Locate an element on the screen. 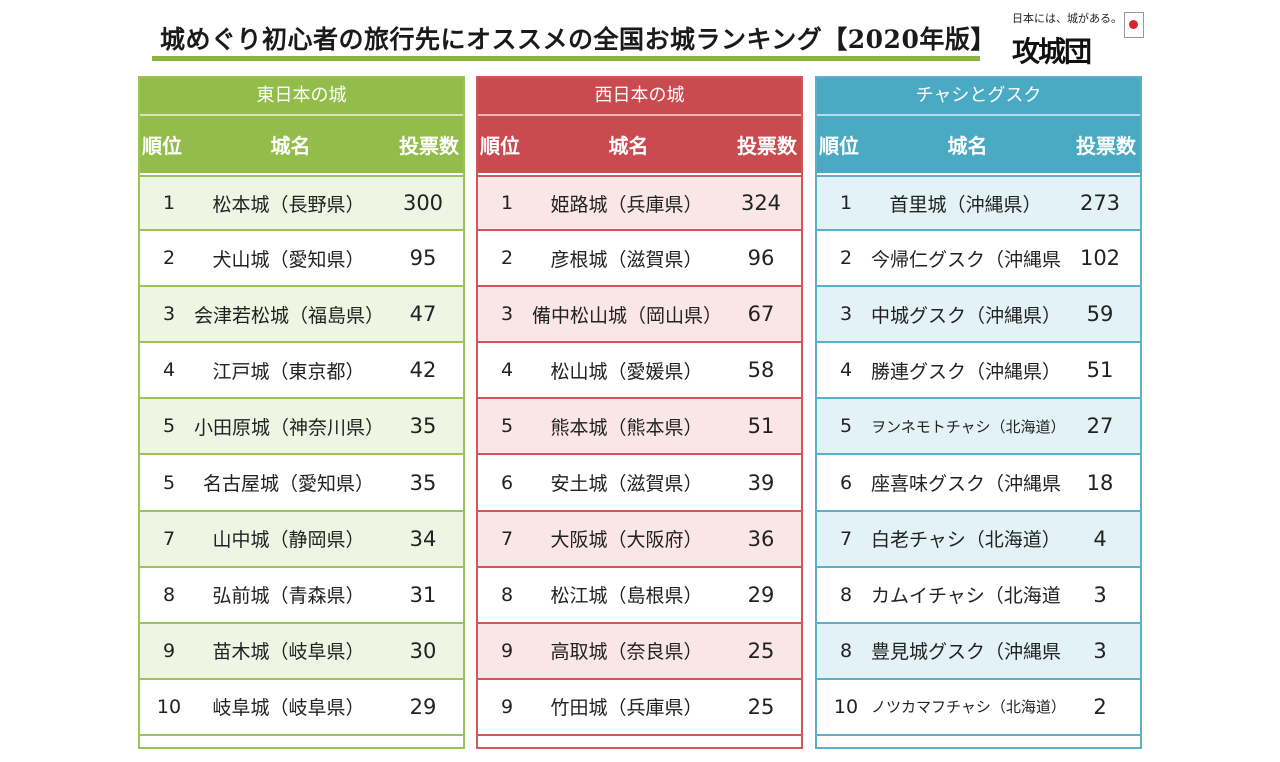  votes-cell: 31 is located at coordinates (423, 594).